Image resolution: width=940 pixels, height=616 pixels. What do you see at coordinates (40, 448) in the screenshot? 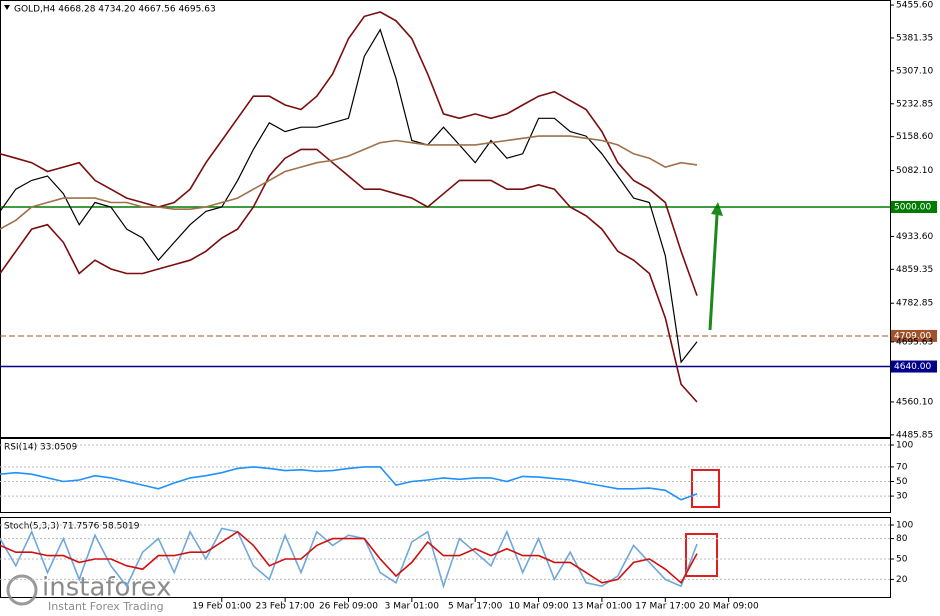
I see `rsi-title: RSI(14) 33.0509` at bounding box center [40, 448].